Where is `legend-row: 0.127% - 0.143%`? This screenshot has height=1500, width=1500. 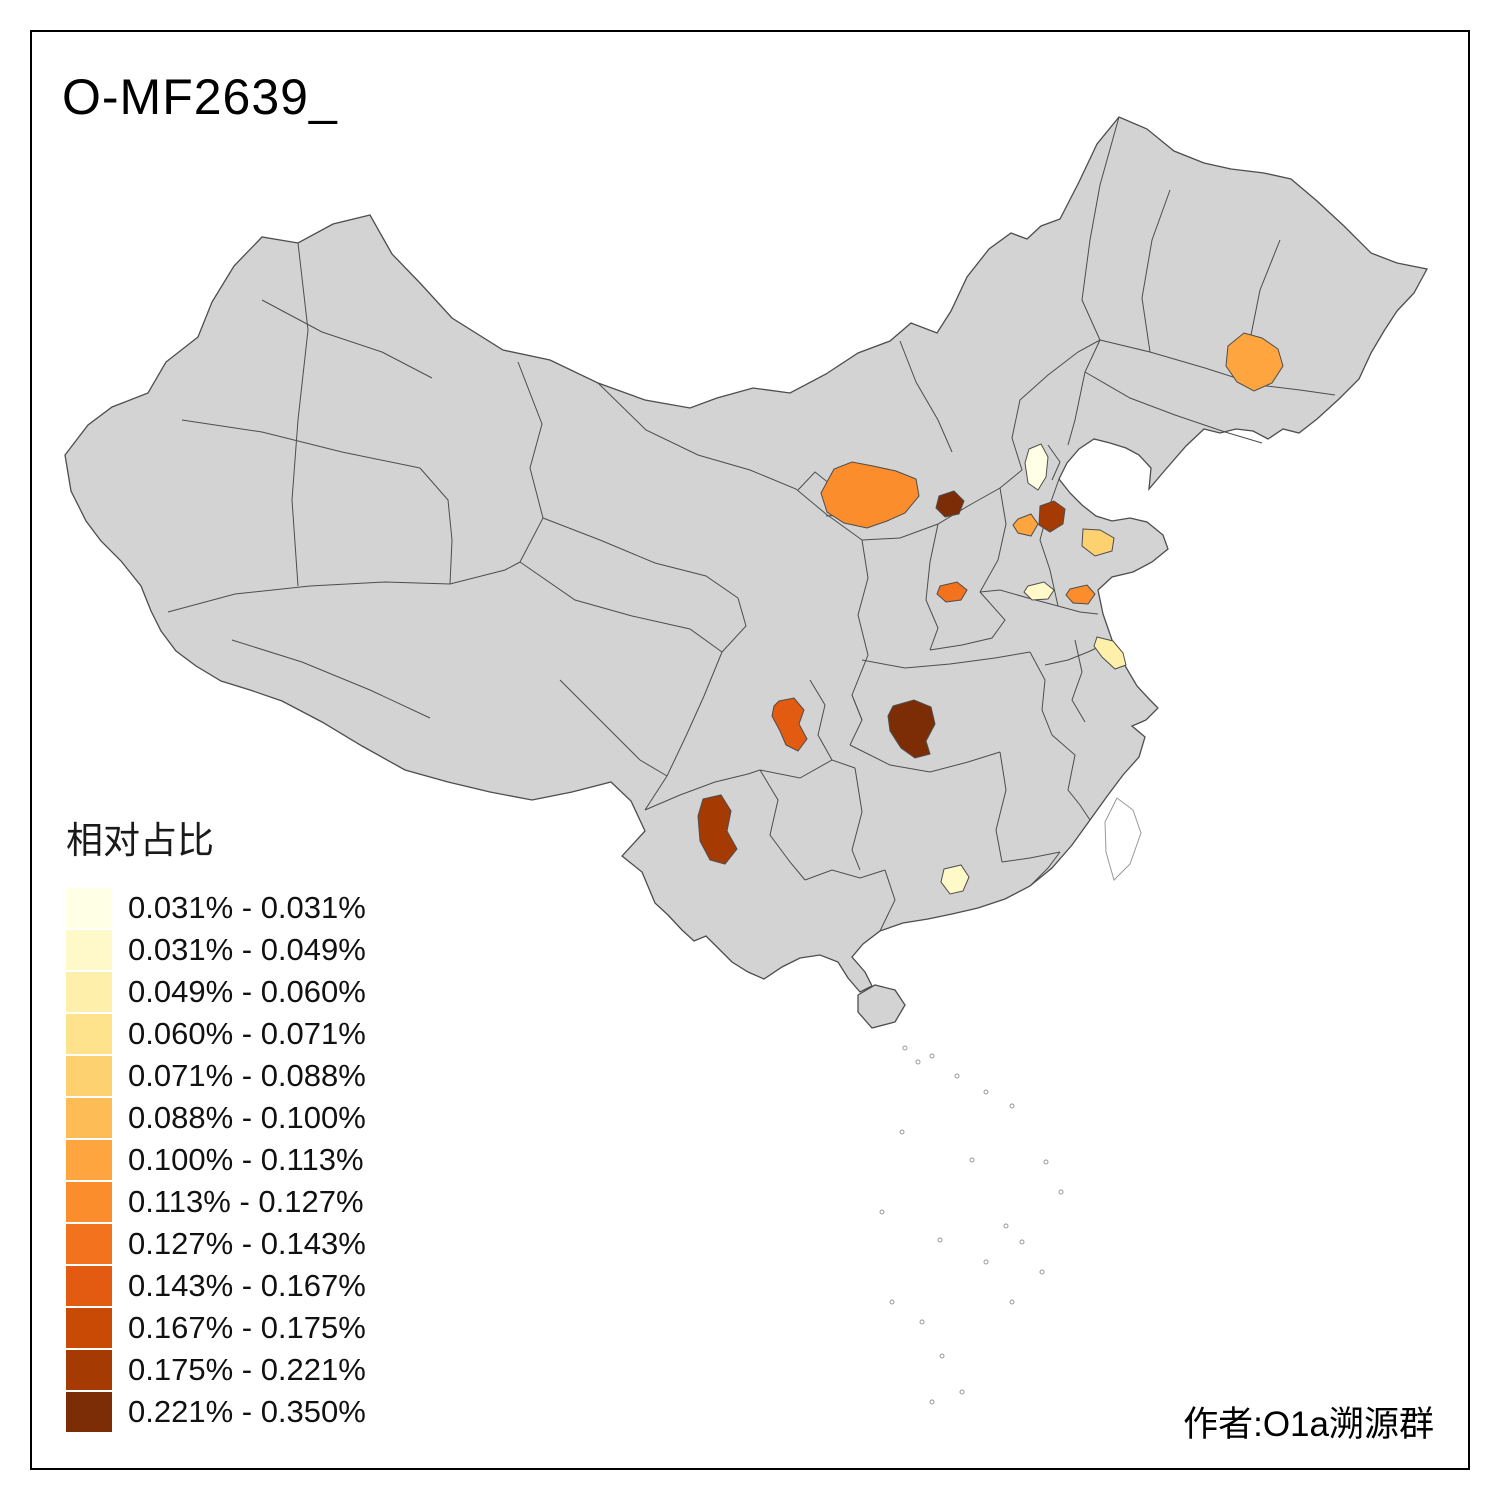
legend-row: 0.127% - 0.143% is located at coordinates (216, 1244).